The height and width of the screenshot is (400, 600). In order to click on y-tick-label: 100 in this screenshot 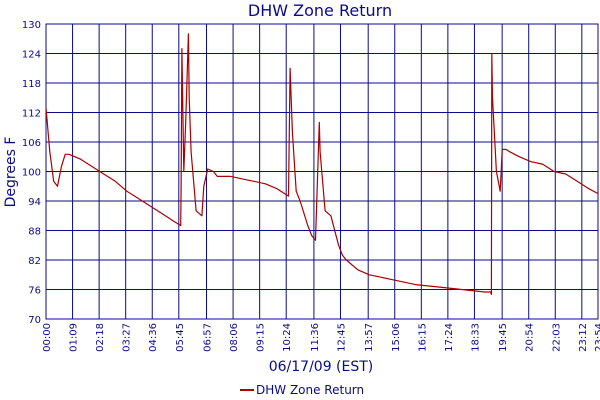, I will do `click(31, 173)`.